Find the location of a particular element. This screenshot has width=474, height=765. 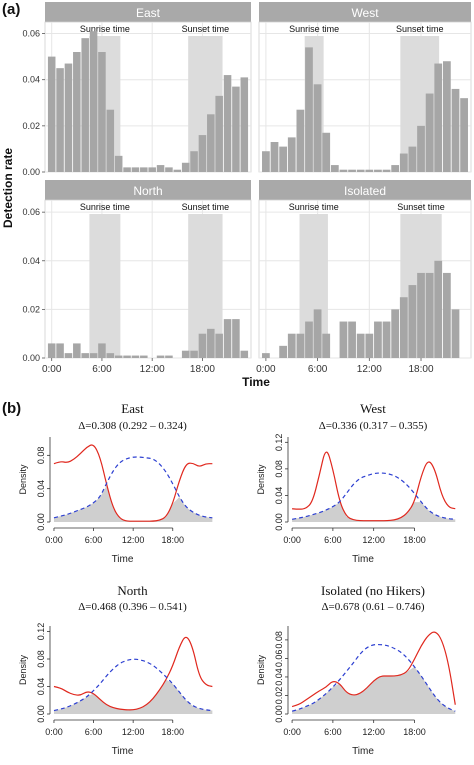

bar-east-h8 is located at coordinates (118, 163).